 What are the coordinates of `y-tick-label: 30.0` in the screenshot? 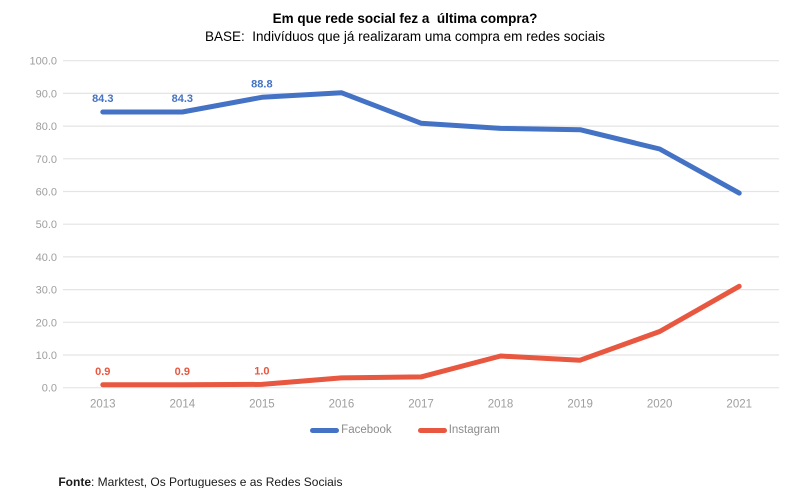 It's located at (46, 291).